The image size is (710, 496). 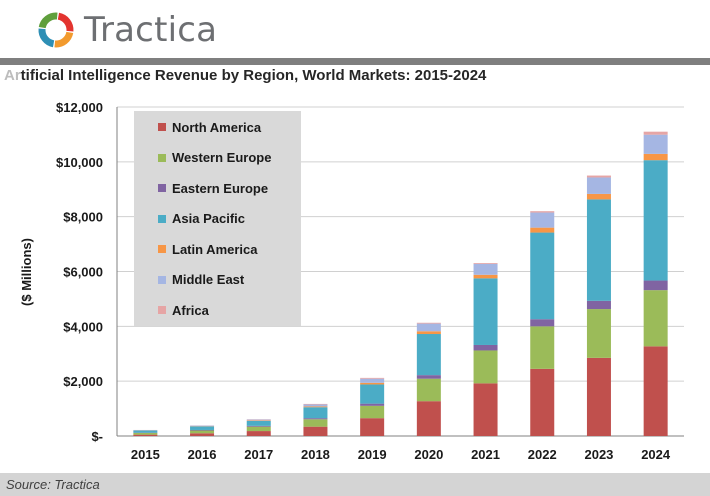 I want to click on legend-label: Asia Pacific, so click(x=208, y=218).